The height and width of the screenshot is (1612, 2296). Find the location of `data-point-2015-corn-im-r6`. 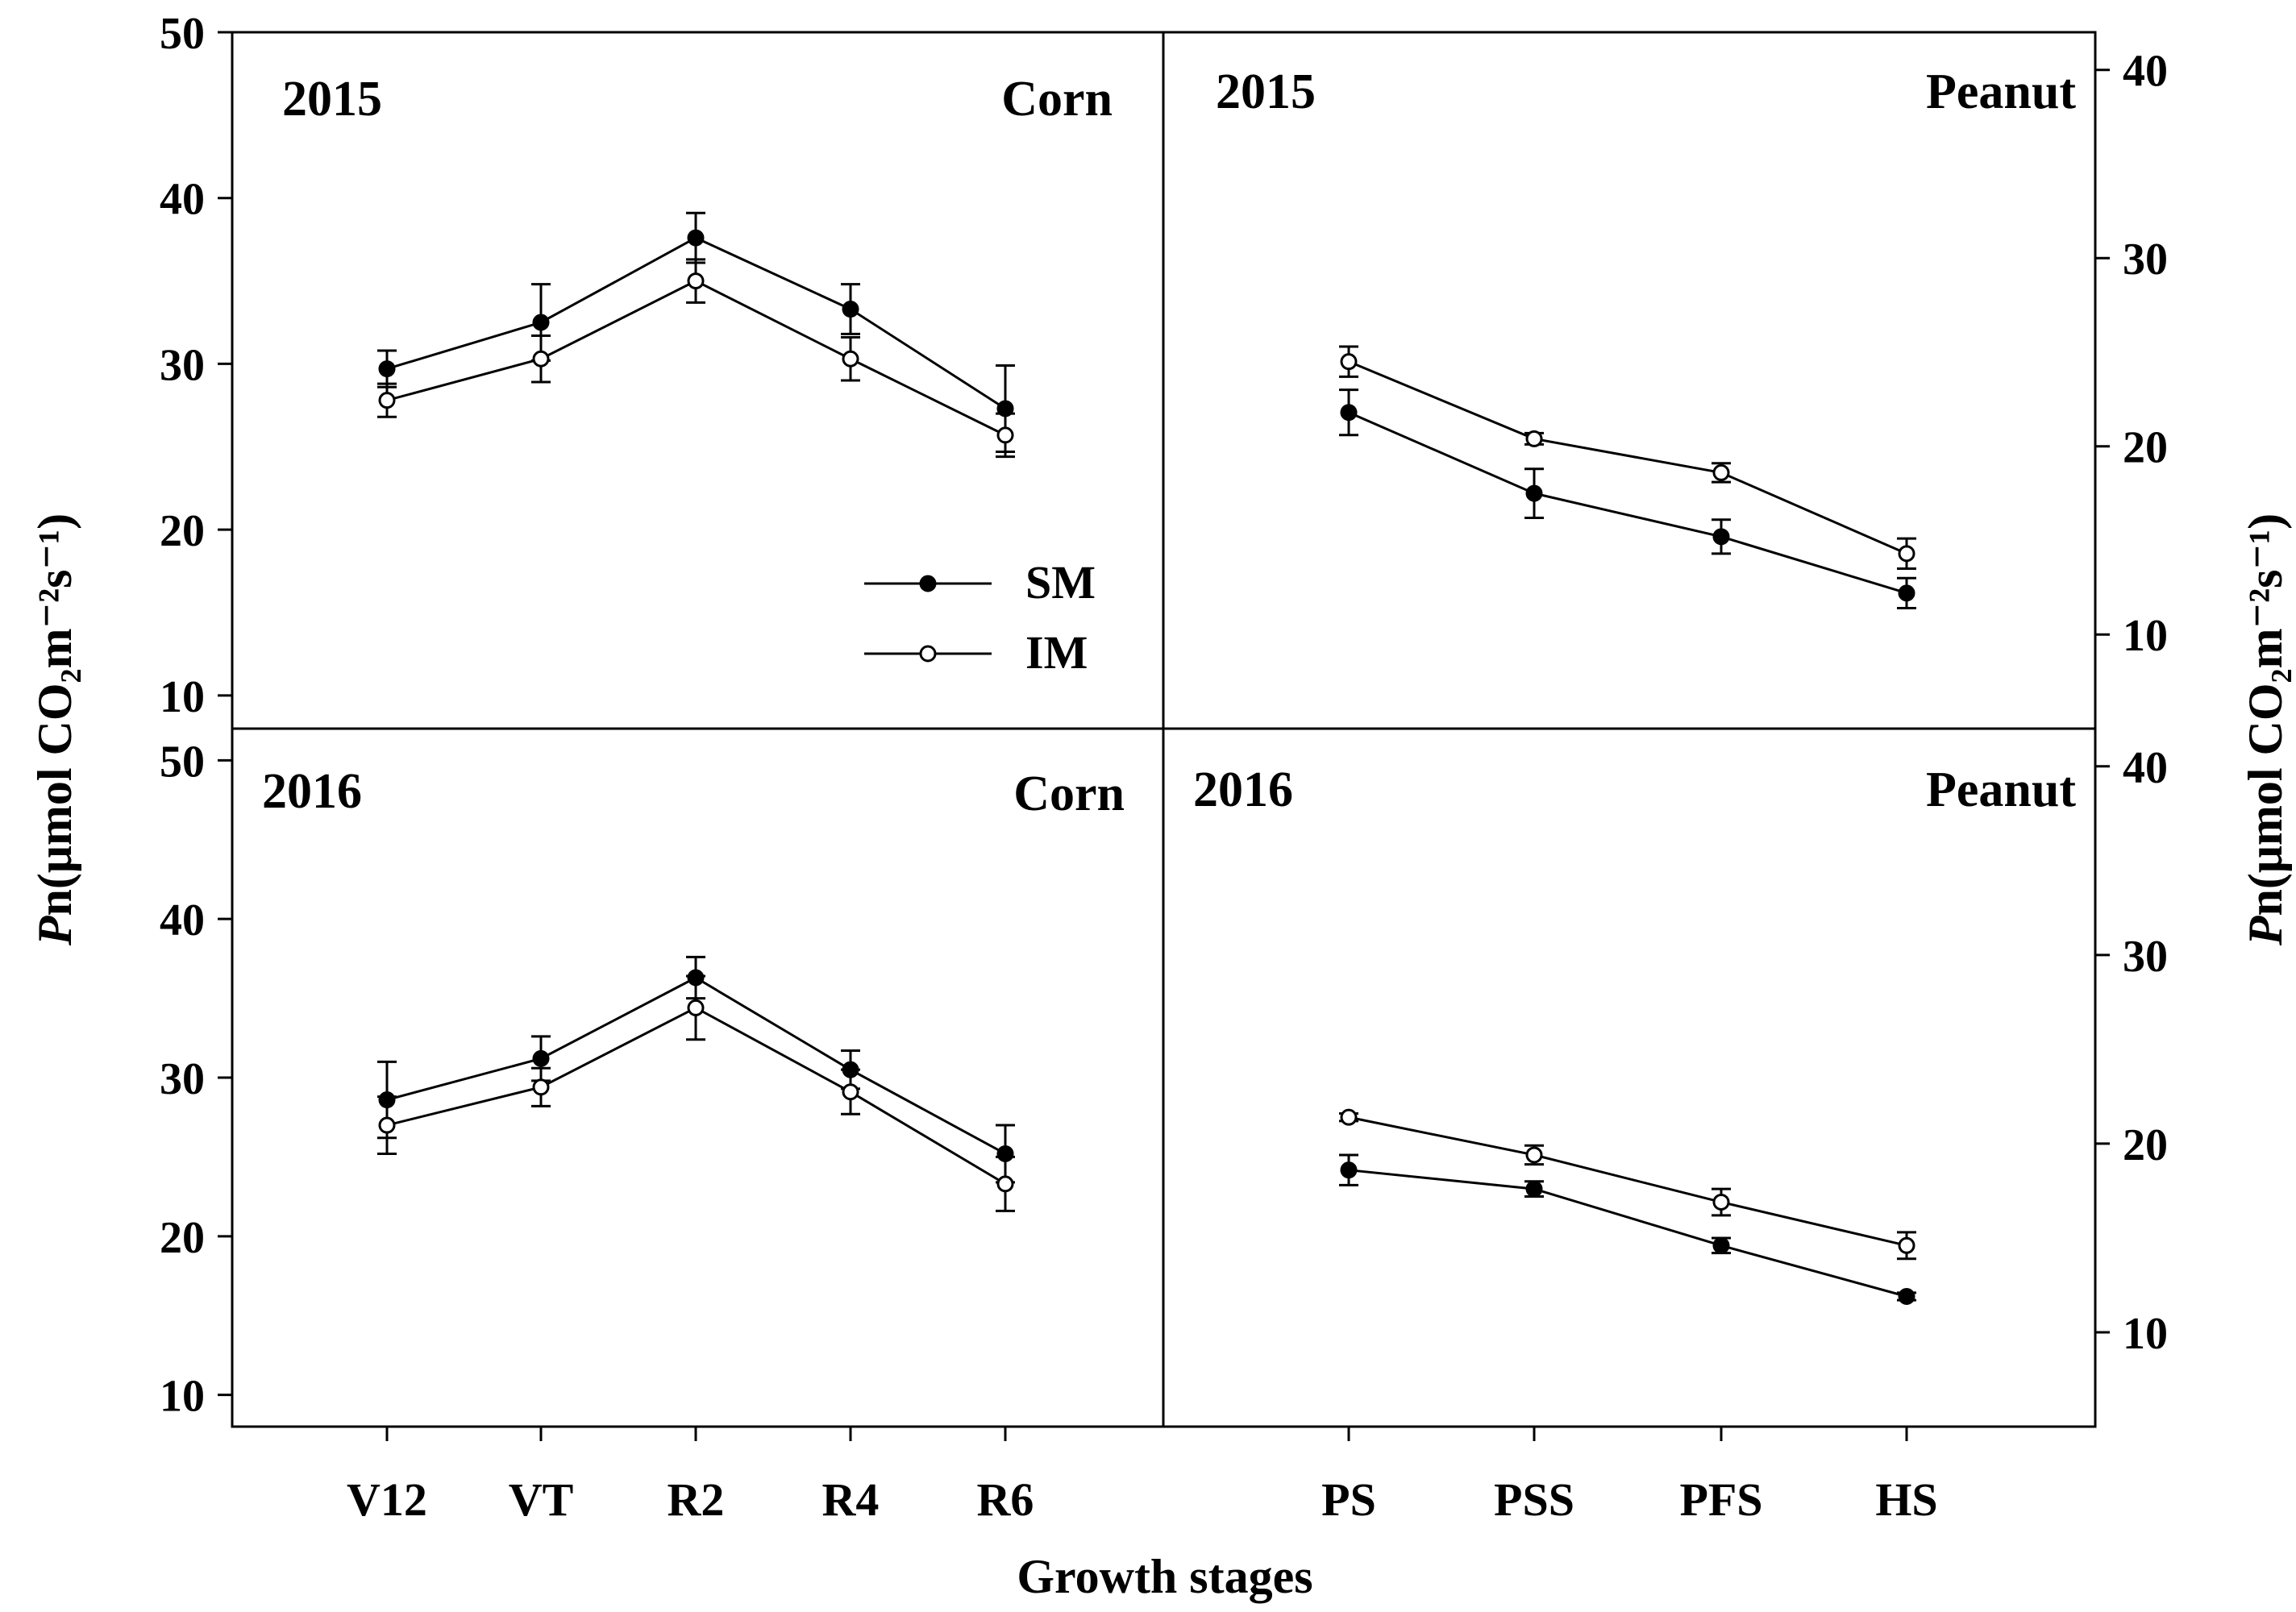

data-point-2015-corn-im-r6 is located at coordinates (1005, 435).